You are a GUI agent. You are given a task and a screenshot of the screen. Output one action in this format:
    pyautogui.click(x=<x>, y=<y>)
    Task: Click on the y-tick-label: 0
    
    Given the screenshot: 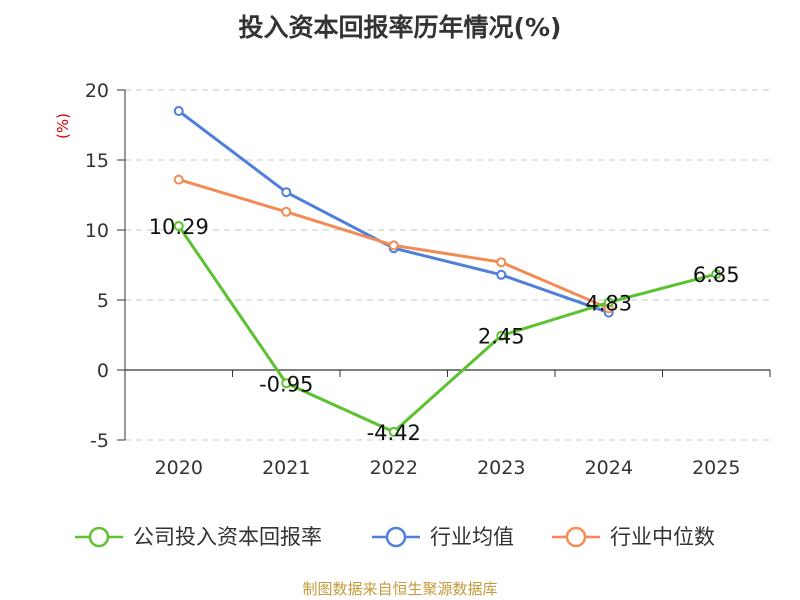 What is the action you would take?
    pyautogui.click(x=103, y=371)
    